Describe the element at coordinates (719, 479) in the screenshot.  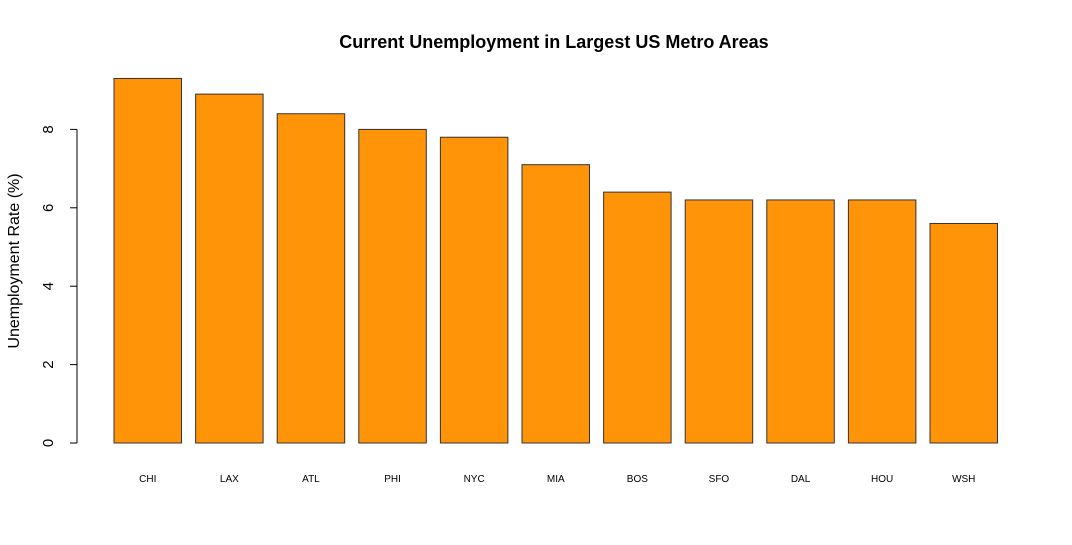
I see `x-tick-label-sfo: SFO` at that location.